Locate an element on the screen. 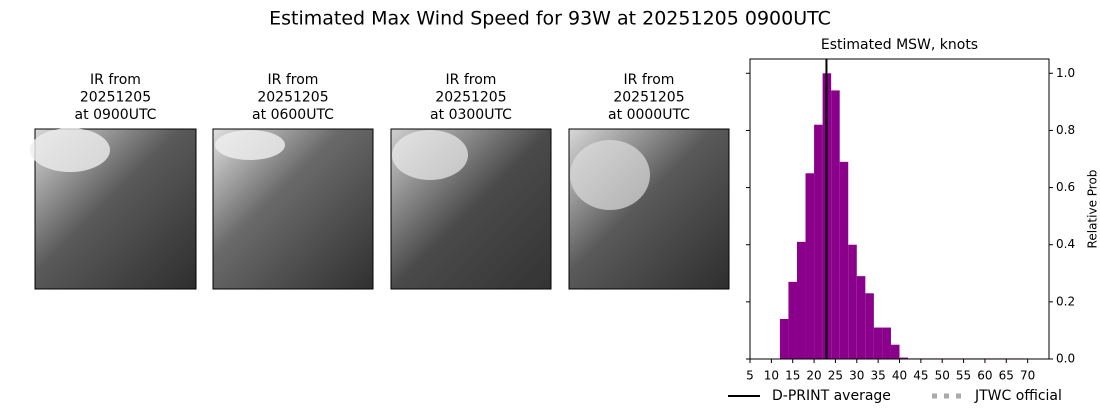 The image size is (1100, 413). y-tick-label: 0.0 is located at coordinates (1065, 359).